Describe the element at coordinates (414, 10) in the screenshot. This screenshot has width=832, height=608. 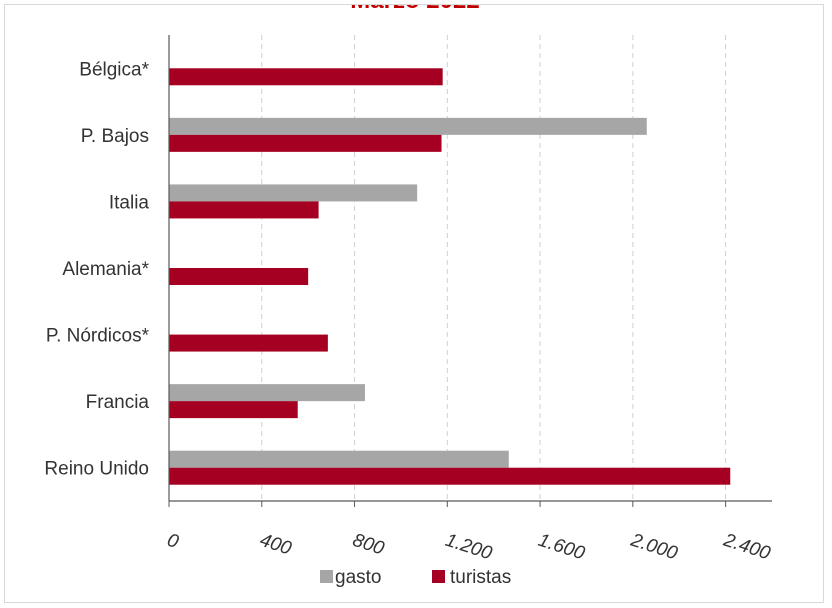
I see `chart-title: Marzo 2022` at that location.